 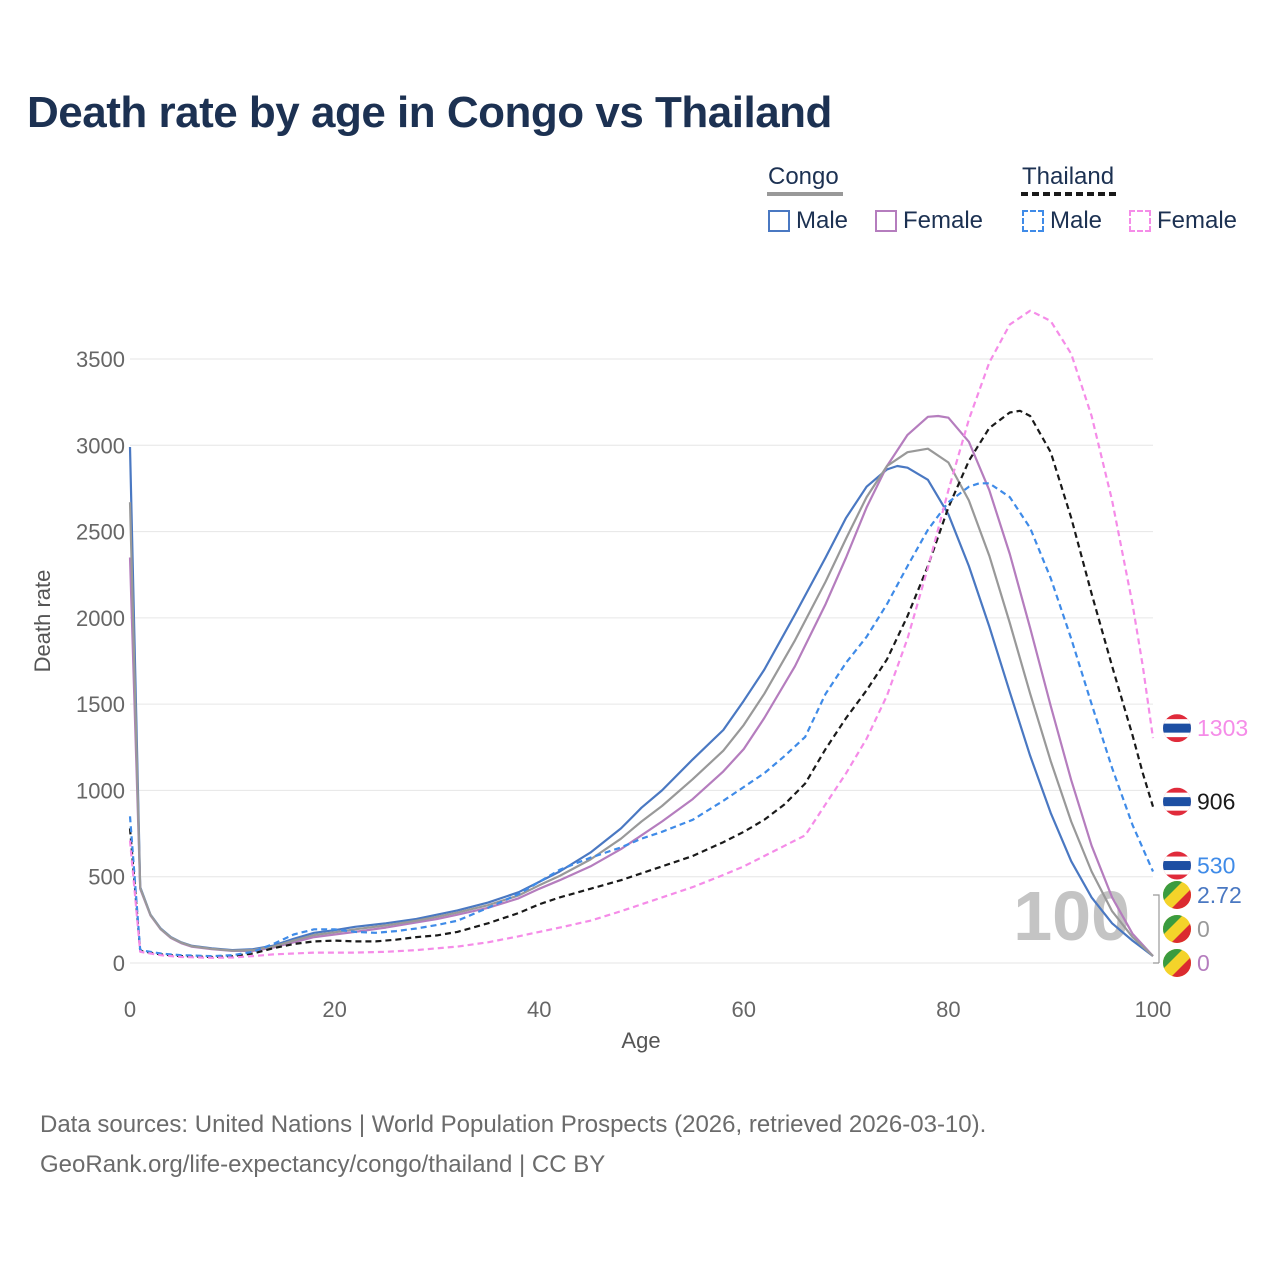 I want to click on x-tick-label: 60, so click(x=744, y=1009).